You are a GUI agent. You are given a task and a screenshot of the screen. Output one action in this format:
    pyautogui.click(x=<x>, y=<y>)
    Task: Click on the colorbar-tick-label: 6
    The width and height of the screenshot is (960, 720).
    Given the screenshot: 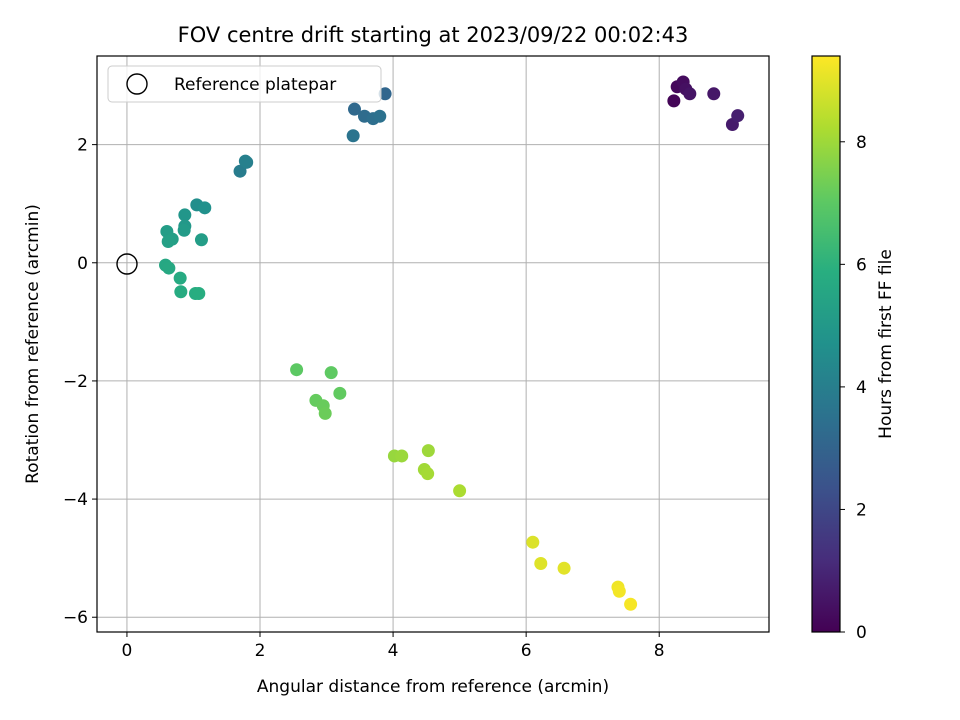 What is the action you would take?
    pyautogui.click(x=861, y=265)
    